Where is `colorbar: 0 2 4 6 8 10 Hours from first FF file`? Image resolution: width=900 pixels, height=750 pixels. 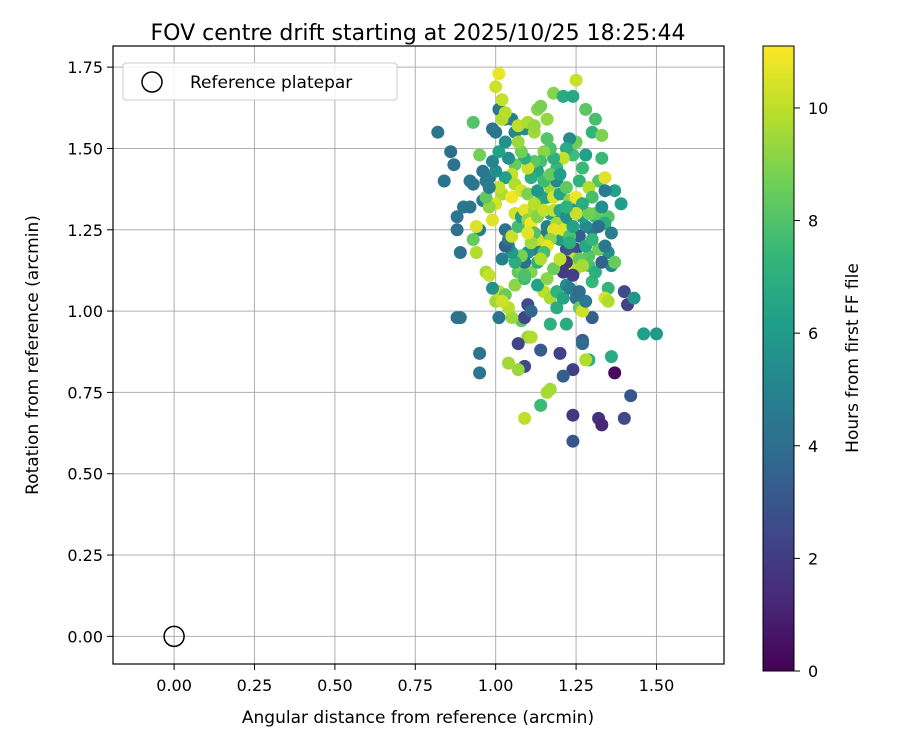
colorbar: 0 2 4 6 8 10 Hours from first FF file is located at coordinates (812, 363).